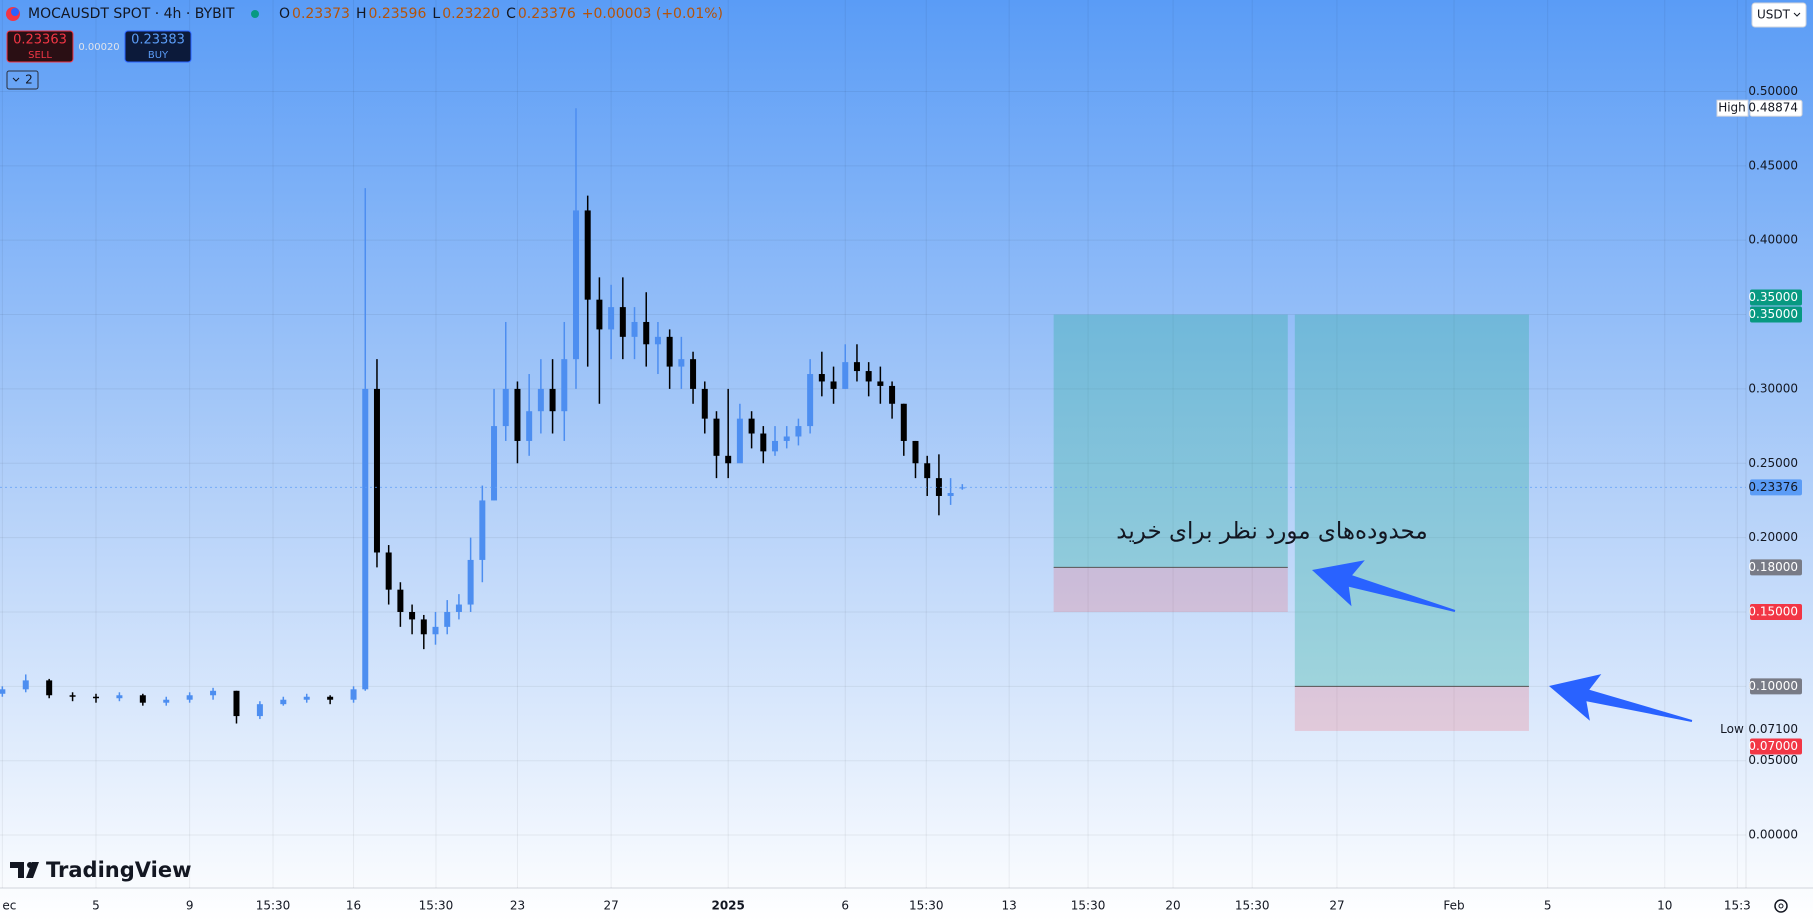  Describe the element at coordinates (284, 14) in the screenshot. I see `ohlc-key: O` at that location.